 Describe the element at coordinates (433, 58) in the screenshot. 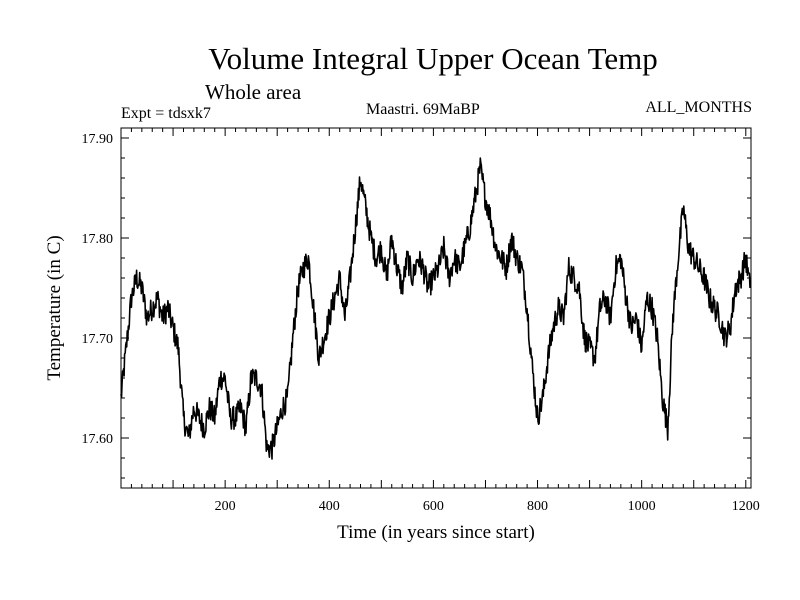

I see `chart-title: Volume Integral Upper Ocean Temp` at that location.